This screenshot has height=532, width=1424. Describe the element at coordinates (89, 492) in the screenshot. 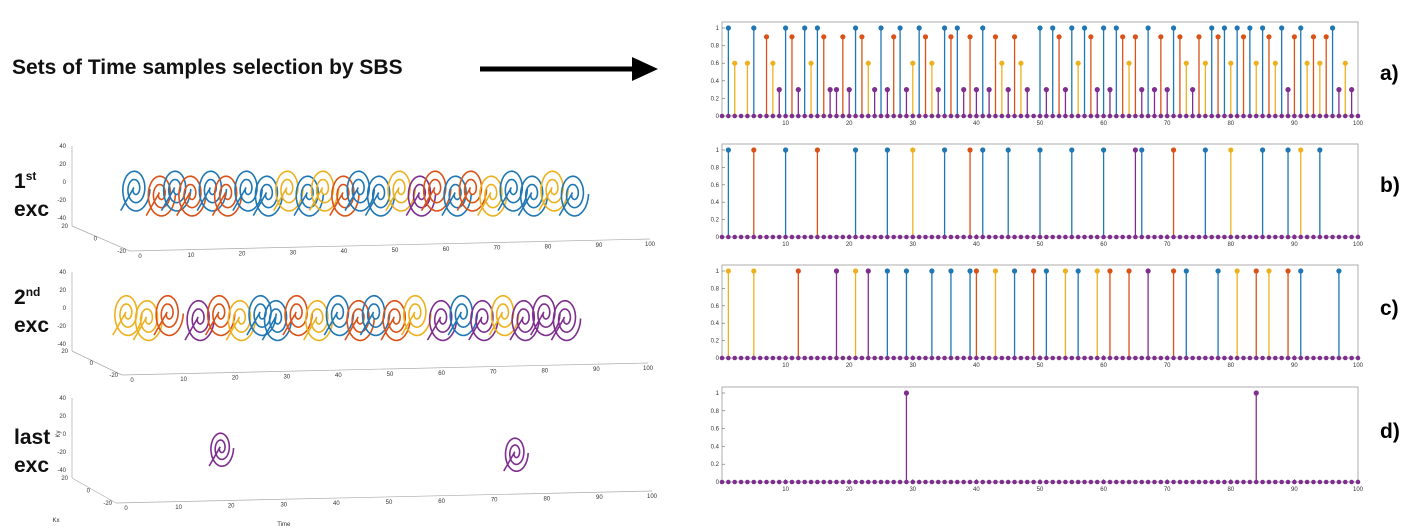

I see `y-tick-label: 0` at that location.